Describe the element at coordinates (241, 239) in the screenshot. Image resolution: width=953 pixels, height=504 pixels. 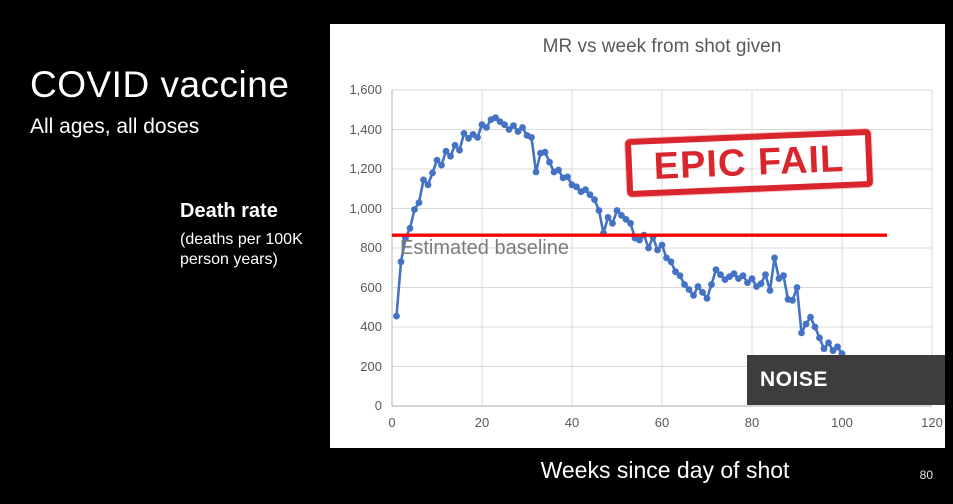
I see `y-axis-subtitle-line1: (deaths per 100K` at that location.